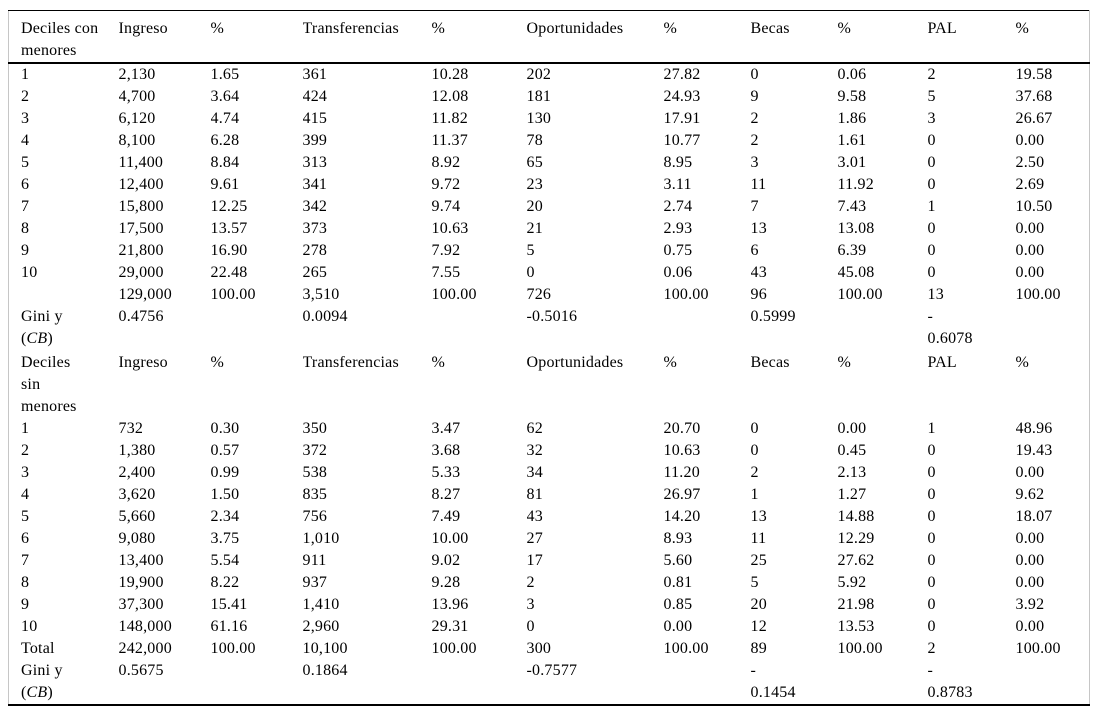 This screenshot has width=1104, height=711. What do you see at coordinates (229, 626) in the screenshot?
I see `table-cell: 61.16` at bounding box center [229, 626].